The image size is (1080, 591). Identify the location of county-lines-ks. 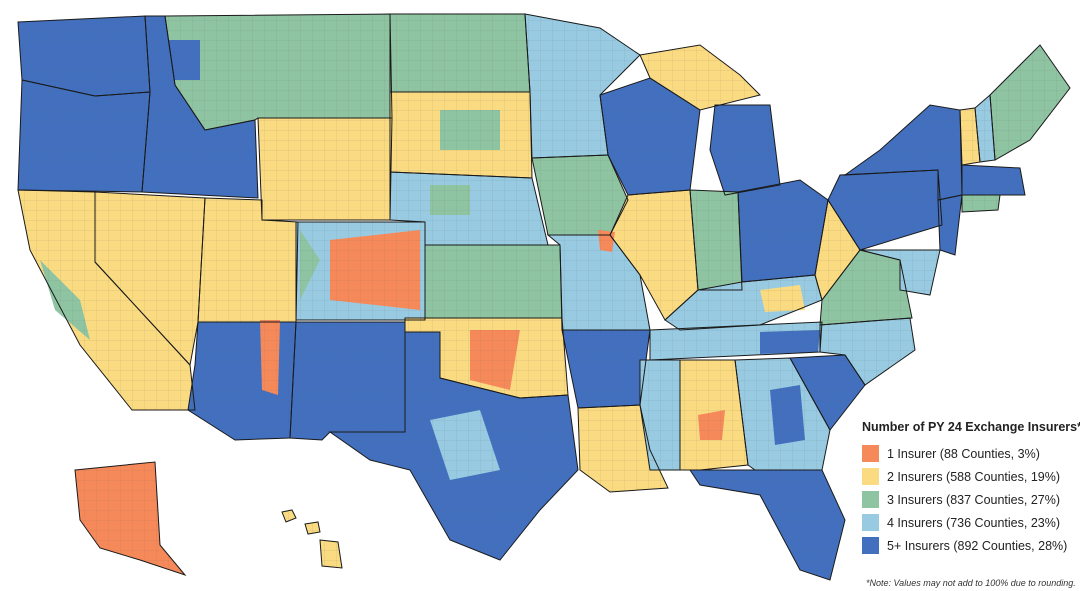
(493, 281).